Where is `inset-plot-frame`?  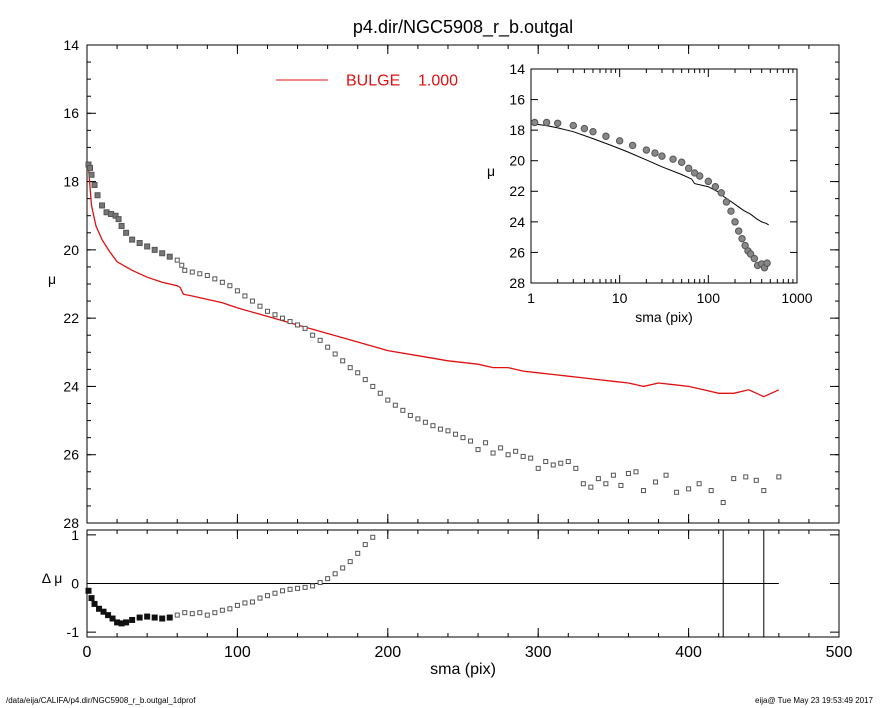 inset-plot-frame is located at coordinates (664, 176).